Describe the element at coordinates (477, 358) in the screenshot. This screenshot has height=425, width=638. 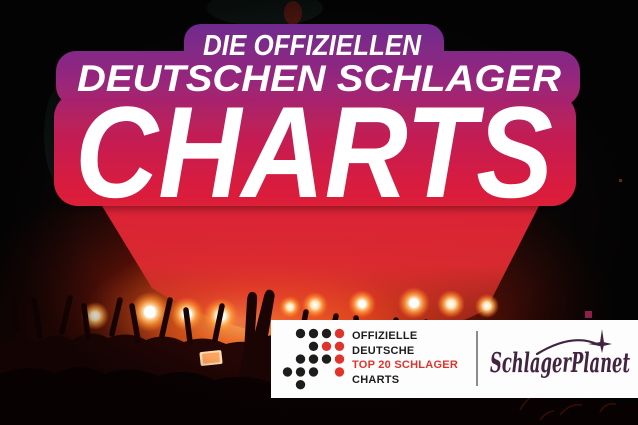
I see `divider` at that location.